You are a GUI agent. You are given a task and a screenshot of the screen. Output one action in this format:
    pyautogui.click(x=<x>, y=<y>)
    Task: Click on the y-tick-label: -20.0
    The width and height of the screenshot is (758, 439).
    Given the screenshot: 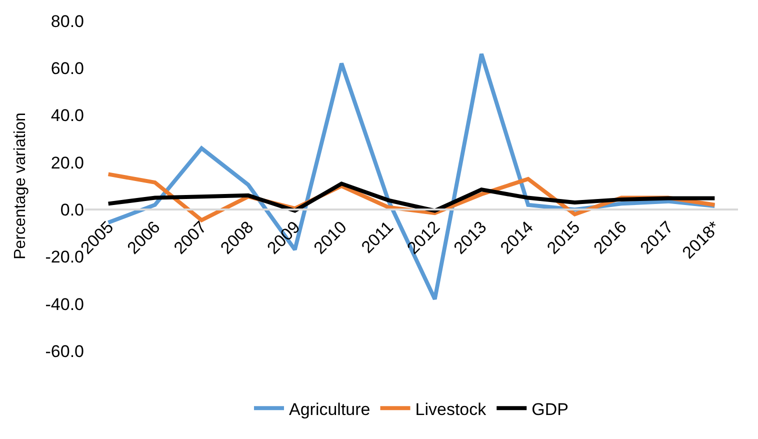 What is the action you would take?
    pyautogui.click(x=64, y=257)
    